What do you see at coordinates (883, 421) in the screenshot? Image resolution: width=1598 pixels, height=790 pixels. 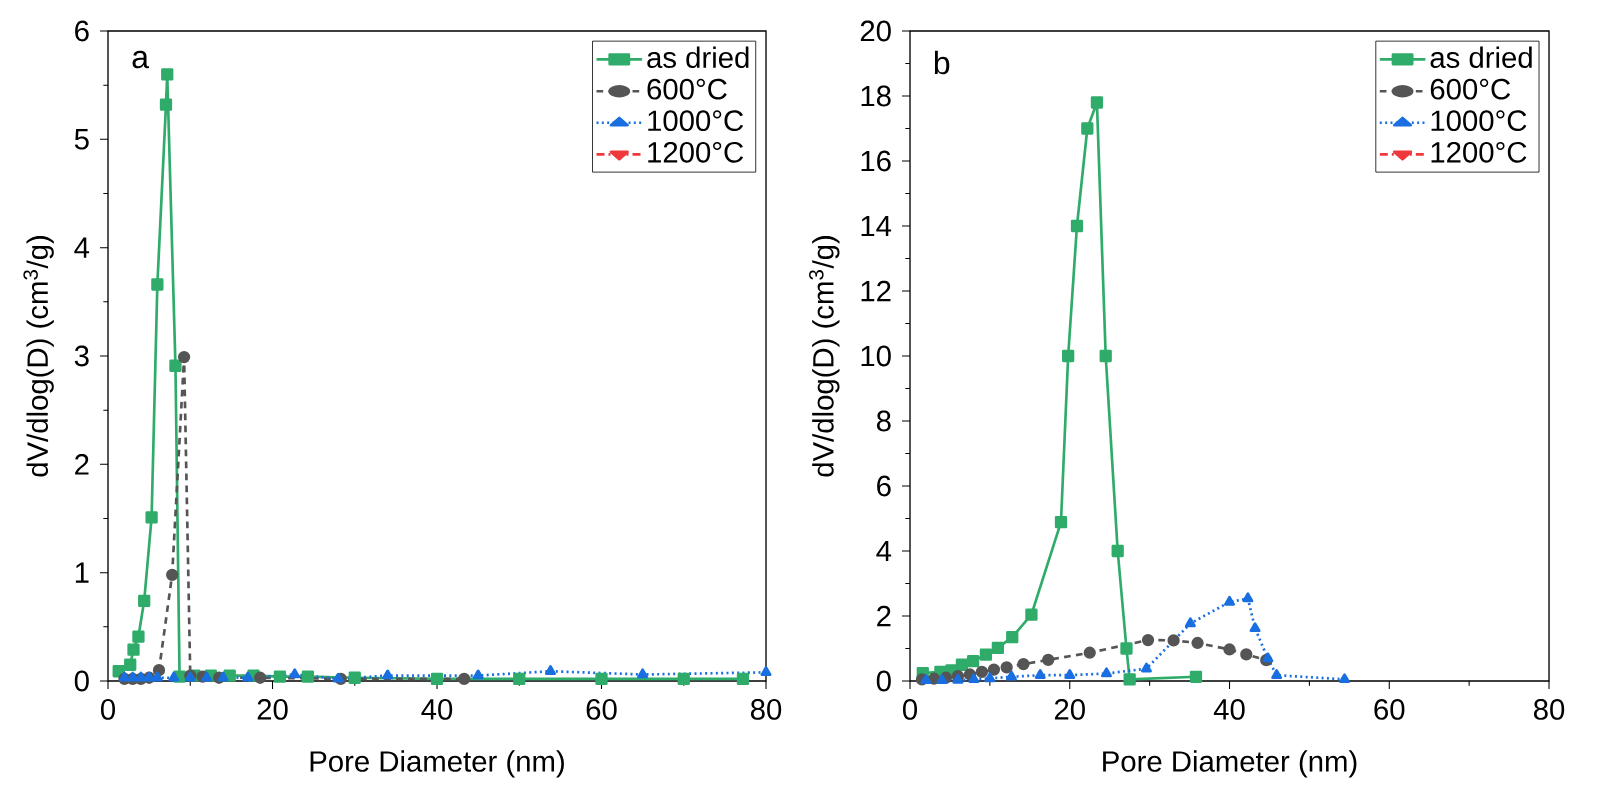 I see `y-tick-label: 8` at bounding box center [883, 421].